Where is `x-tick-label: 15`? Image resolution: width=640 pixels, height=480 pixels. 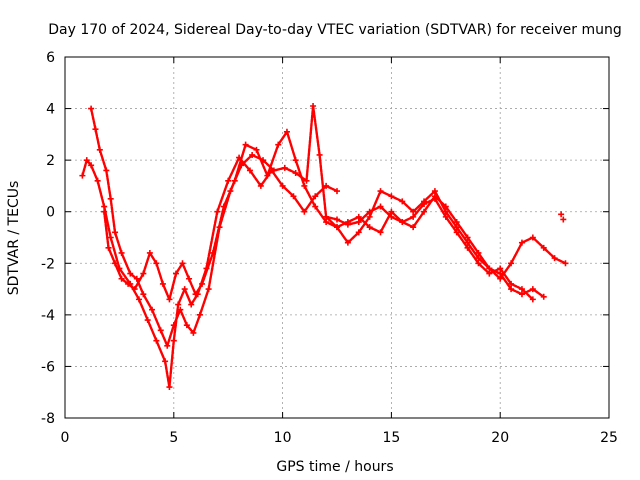
x-tick-label: 15 is located at coordinates (391, 438).